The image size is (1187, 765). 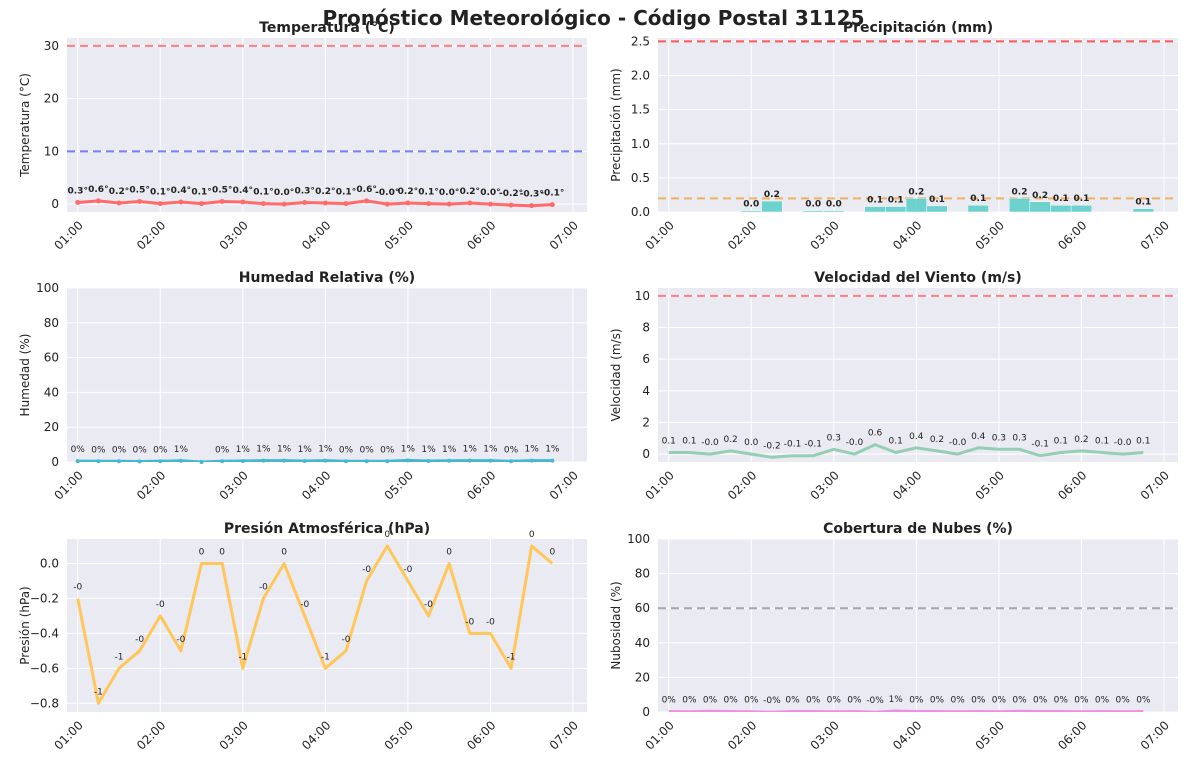 I want to click on y-tick-label: 2.5, so click(x=640, y=41).